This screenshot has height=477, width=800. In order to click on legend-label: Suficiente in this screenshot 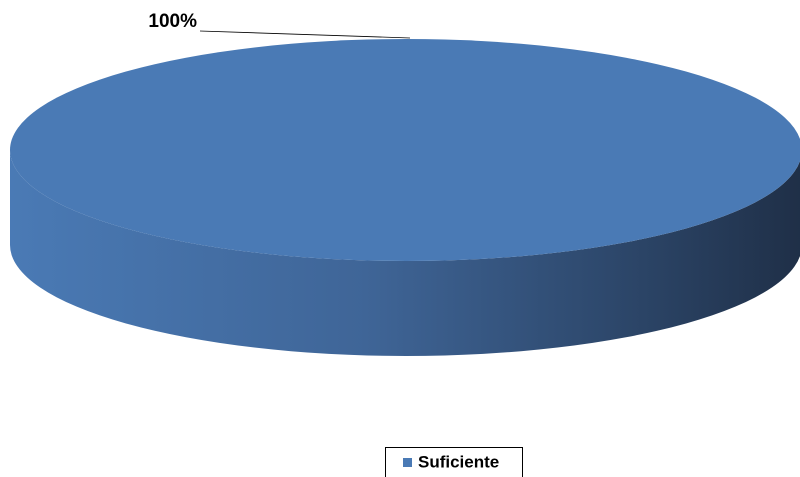, I will do `click(458, 461)`.